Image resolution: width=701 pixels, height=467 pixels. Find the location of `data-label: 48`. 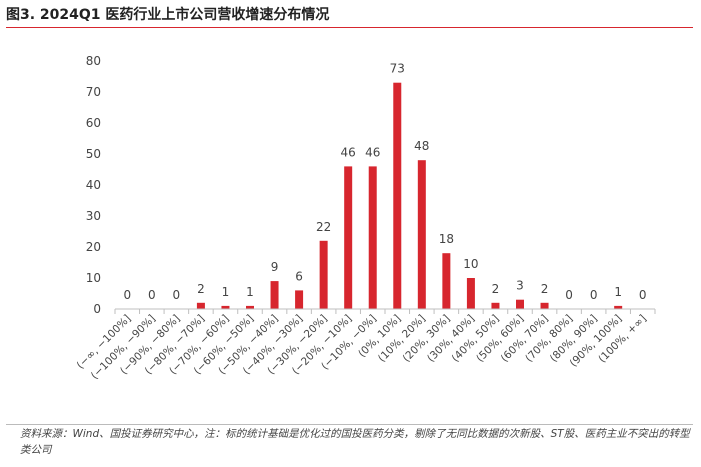

data-label: 48 is located at coordinates (421, 146).